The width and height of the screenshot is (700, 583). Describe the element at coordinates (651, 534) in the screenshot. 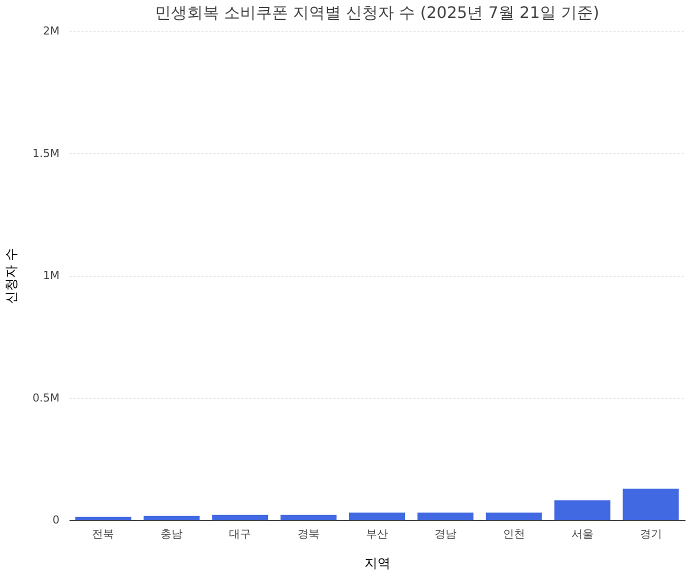

I see `x-tick-label: 경기` at that location.